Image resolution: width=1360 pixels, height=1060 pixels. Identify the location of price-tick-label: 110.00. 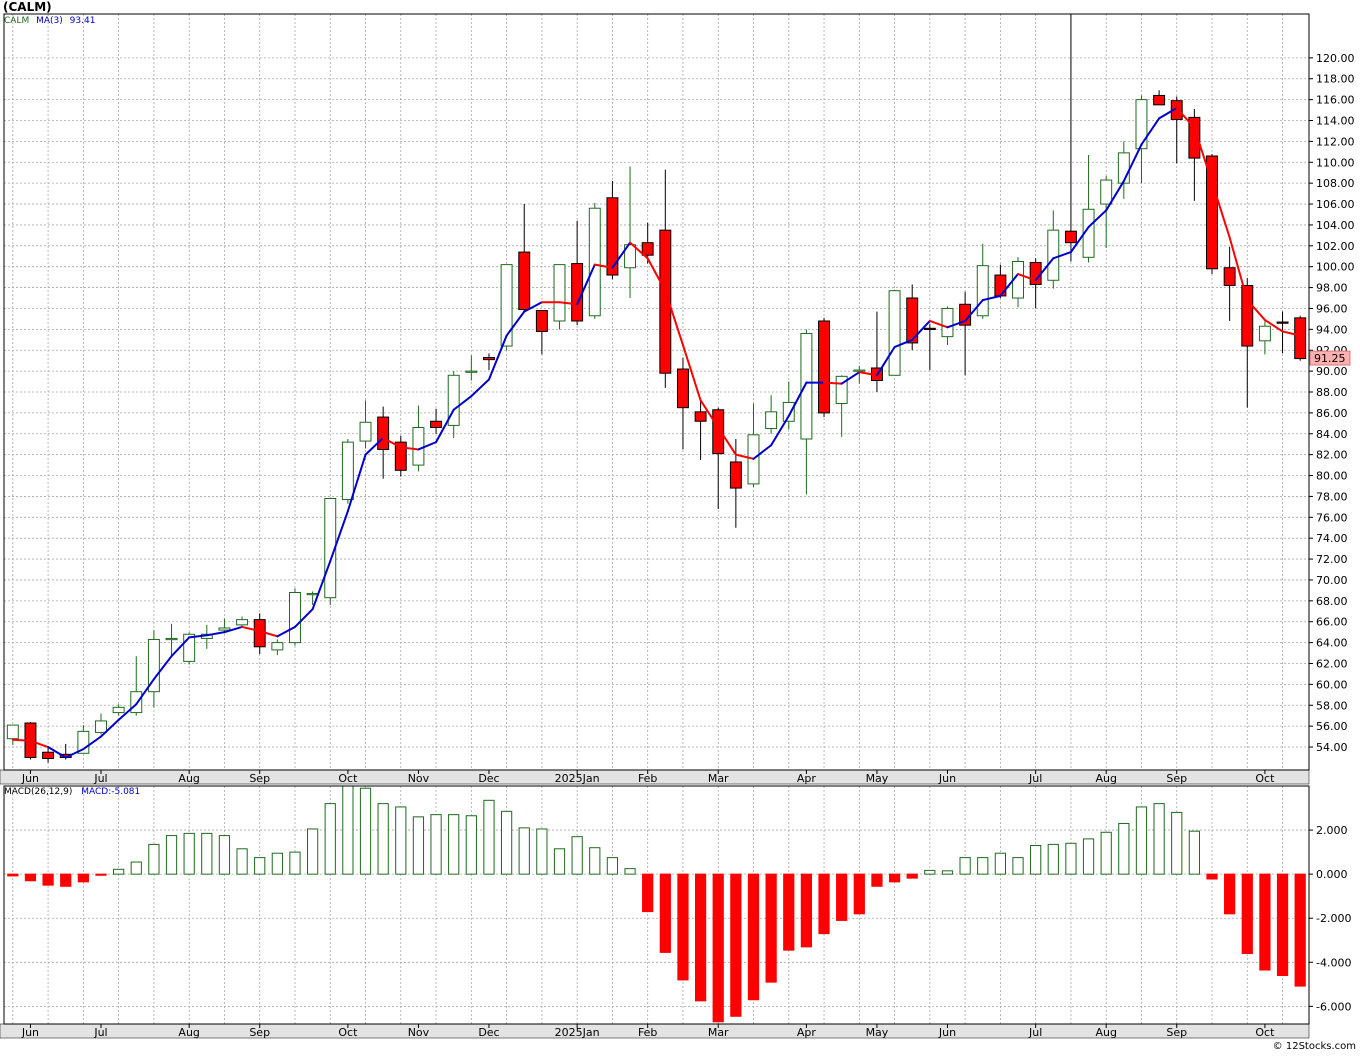
(1335, 162).